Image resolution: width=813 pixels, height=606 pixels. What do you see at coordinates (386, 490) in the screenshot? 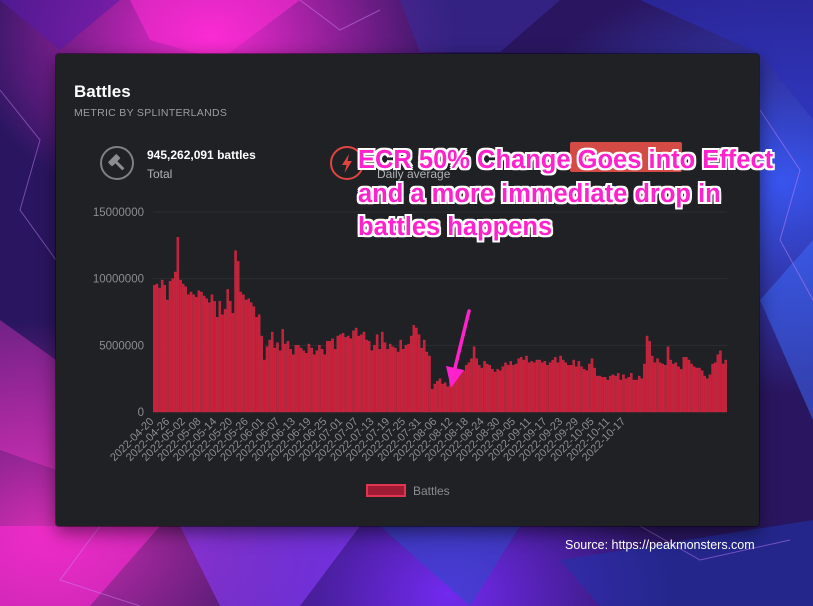
I see `legend-swatch-battles` at bounding box center [386, 490].